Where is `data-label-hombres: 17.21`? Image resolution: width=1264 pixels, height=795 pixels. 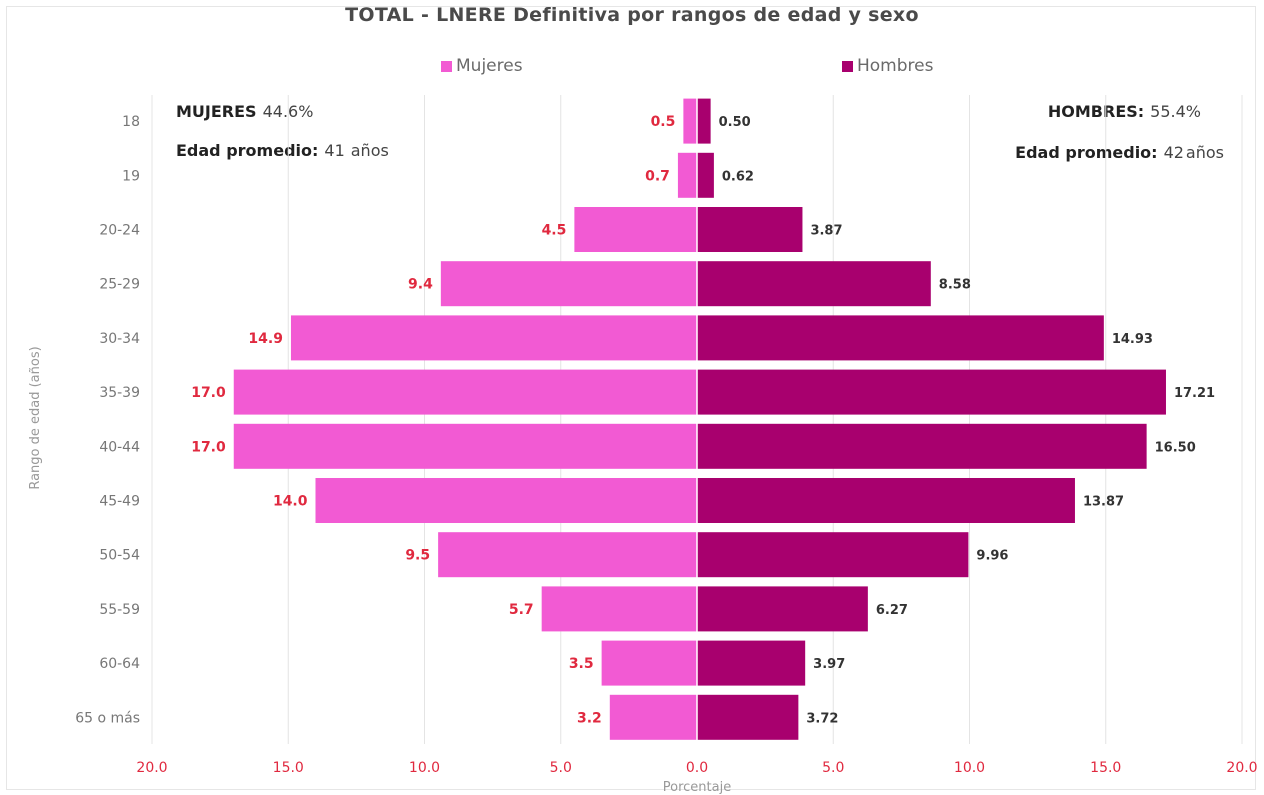 data-label-hombres: 17.21 is located at coordinates (1194, 393).